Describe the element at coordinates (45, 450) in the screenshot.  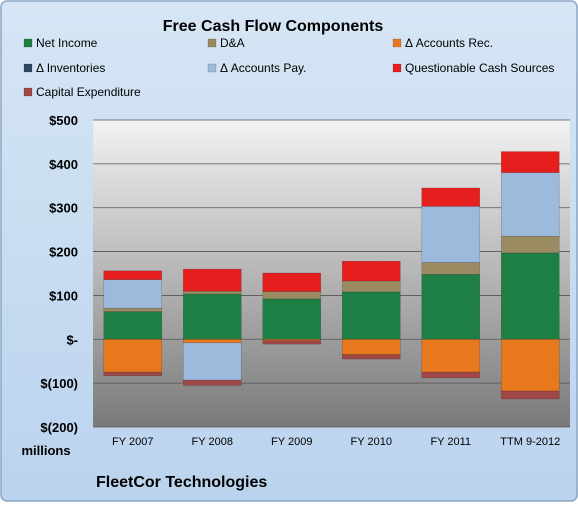
I see `unit-label: millions` at that location.